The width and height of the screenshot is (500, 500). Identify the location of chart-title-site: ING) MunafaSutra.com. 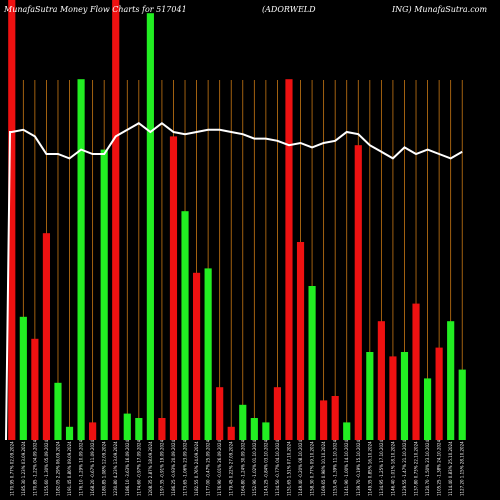
(439, 9).